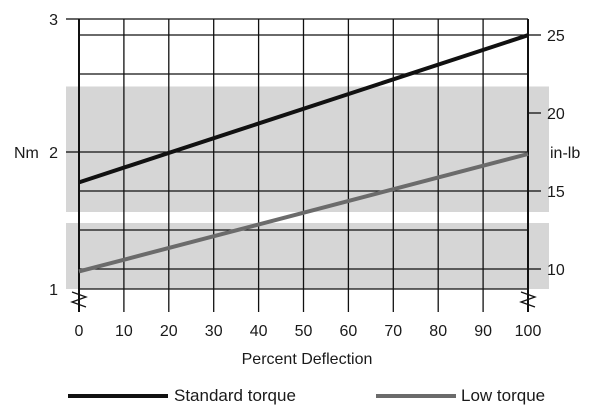 The width and height of the screenshot is (615, 409). I want to click on x-tick-label: 80, so click(438, 331).